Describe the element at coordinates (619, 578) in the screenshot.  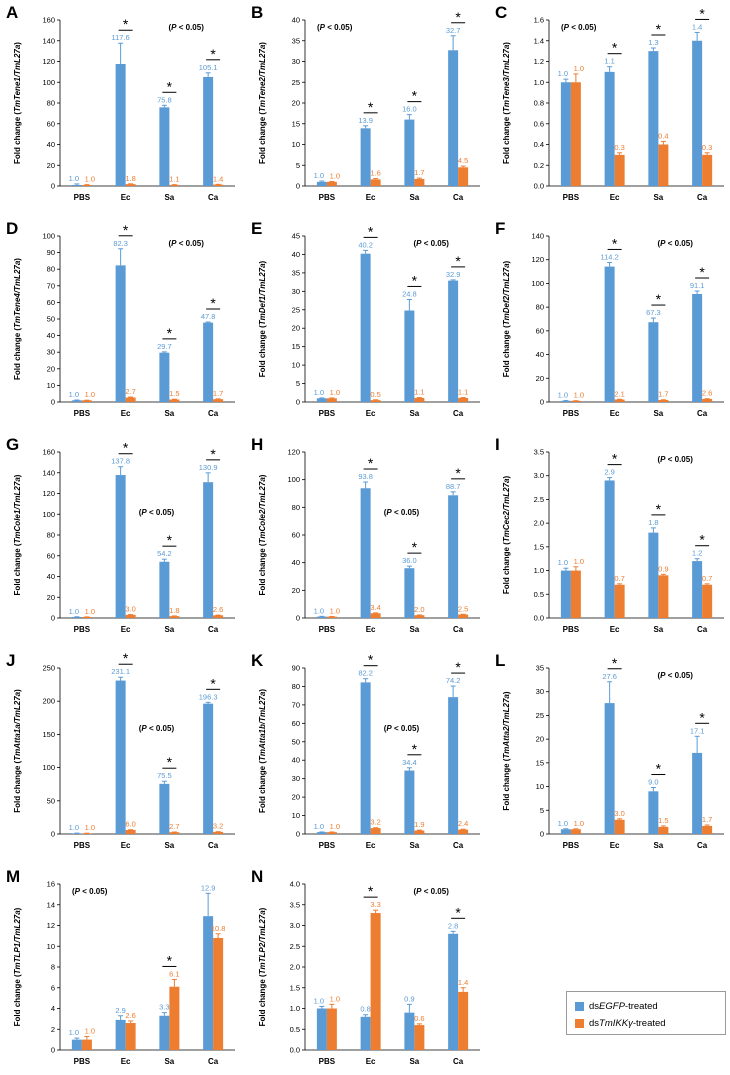
I see `data-label-ikk: 0.7` at that location.